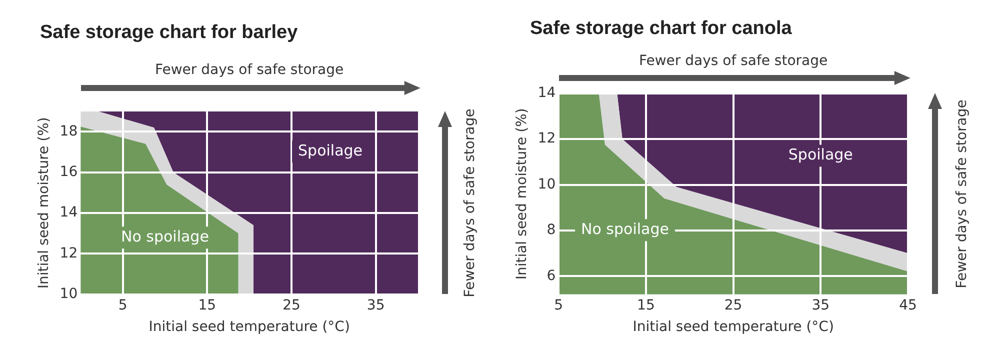 This screenshot has width=1000, height=350. What do you see at coordinates (908, 305) in the screenshot?
I see `x-tick-label: 45` at bounding box center [908, 305].